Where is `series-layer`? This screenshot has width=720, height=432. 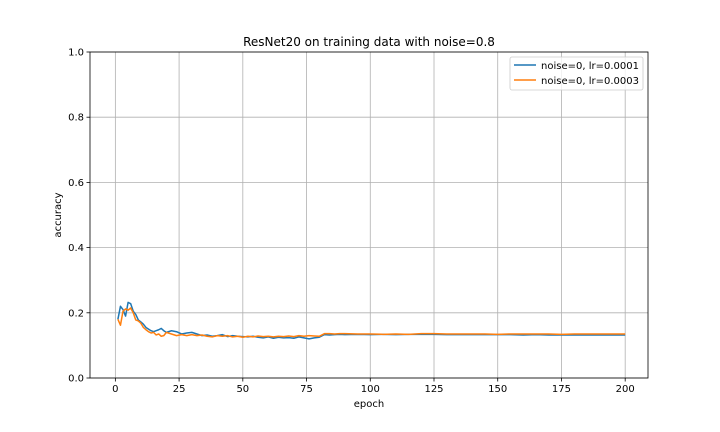 series-layer is located at coordinates (371, 320).